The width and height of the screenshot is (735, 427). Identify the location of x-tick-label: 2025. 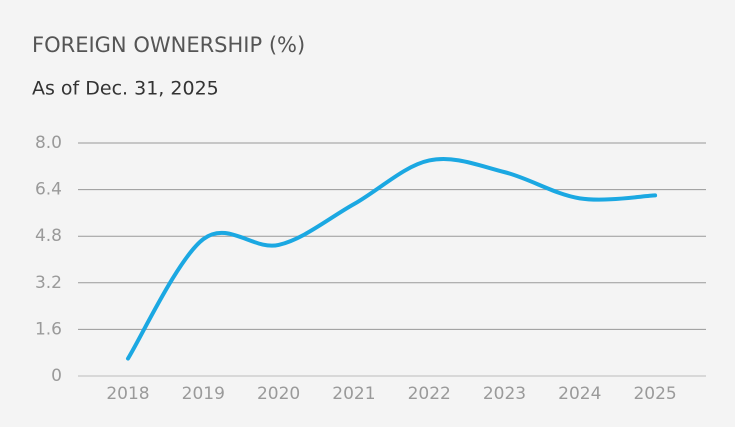
(654, 394).